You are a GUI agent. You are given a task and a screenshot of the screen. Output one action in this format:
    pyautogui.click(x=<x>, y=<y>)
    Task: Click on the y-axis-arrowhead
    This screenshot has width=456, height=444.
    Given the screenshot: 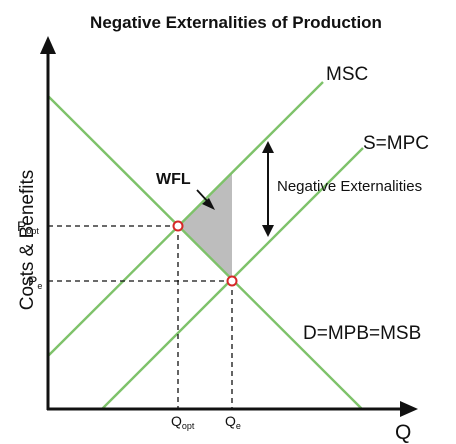 What is the action you would take?
    pyautogui.click(x=48, y=45)
    